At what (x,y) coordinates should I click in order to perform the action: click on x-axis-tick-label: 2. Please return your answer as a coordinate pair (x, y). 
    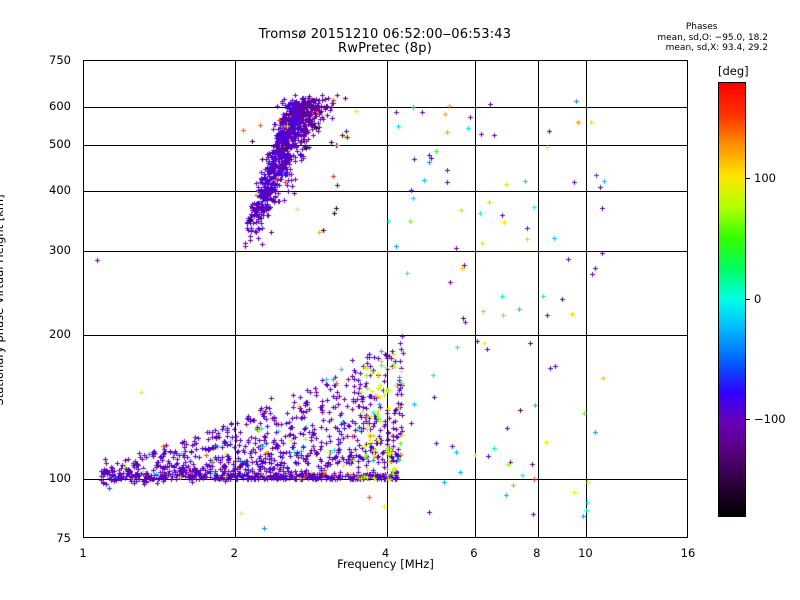
    Looking at the image, I should click on (234, 553).